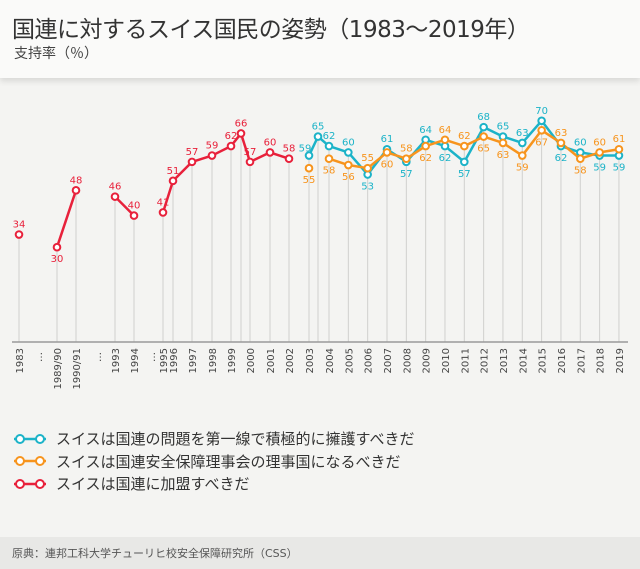 The image size is (640, 569). What do you see at coordinates (251, 360) in the screenshot?
I see `x-tick-label: 2000` at bounding box center [251, 360].